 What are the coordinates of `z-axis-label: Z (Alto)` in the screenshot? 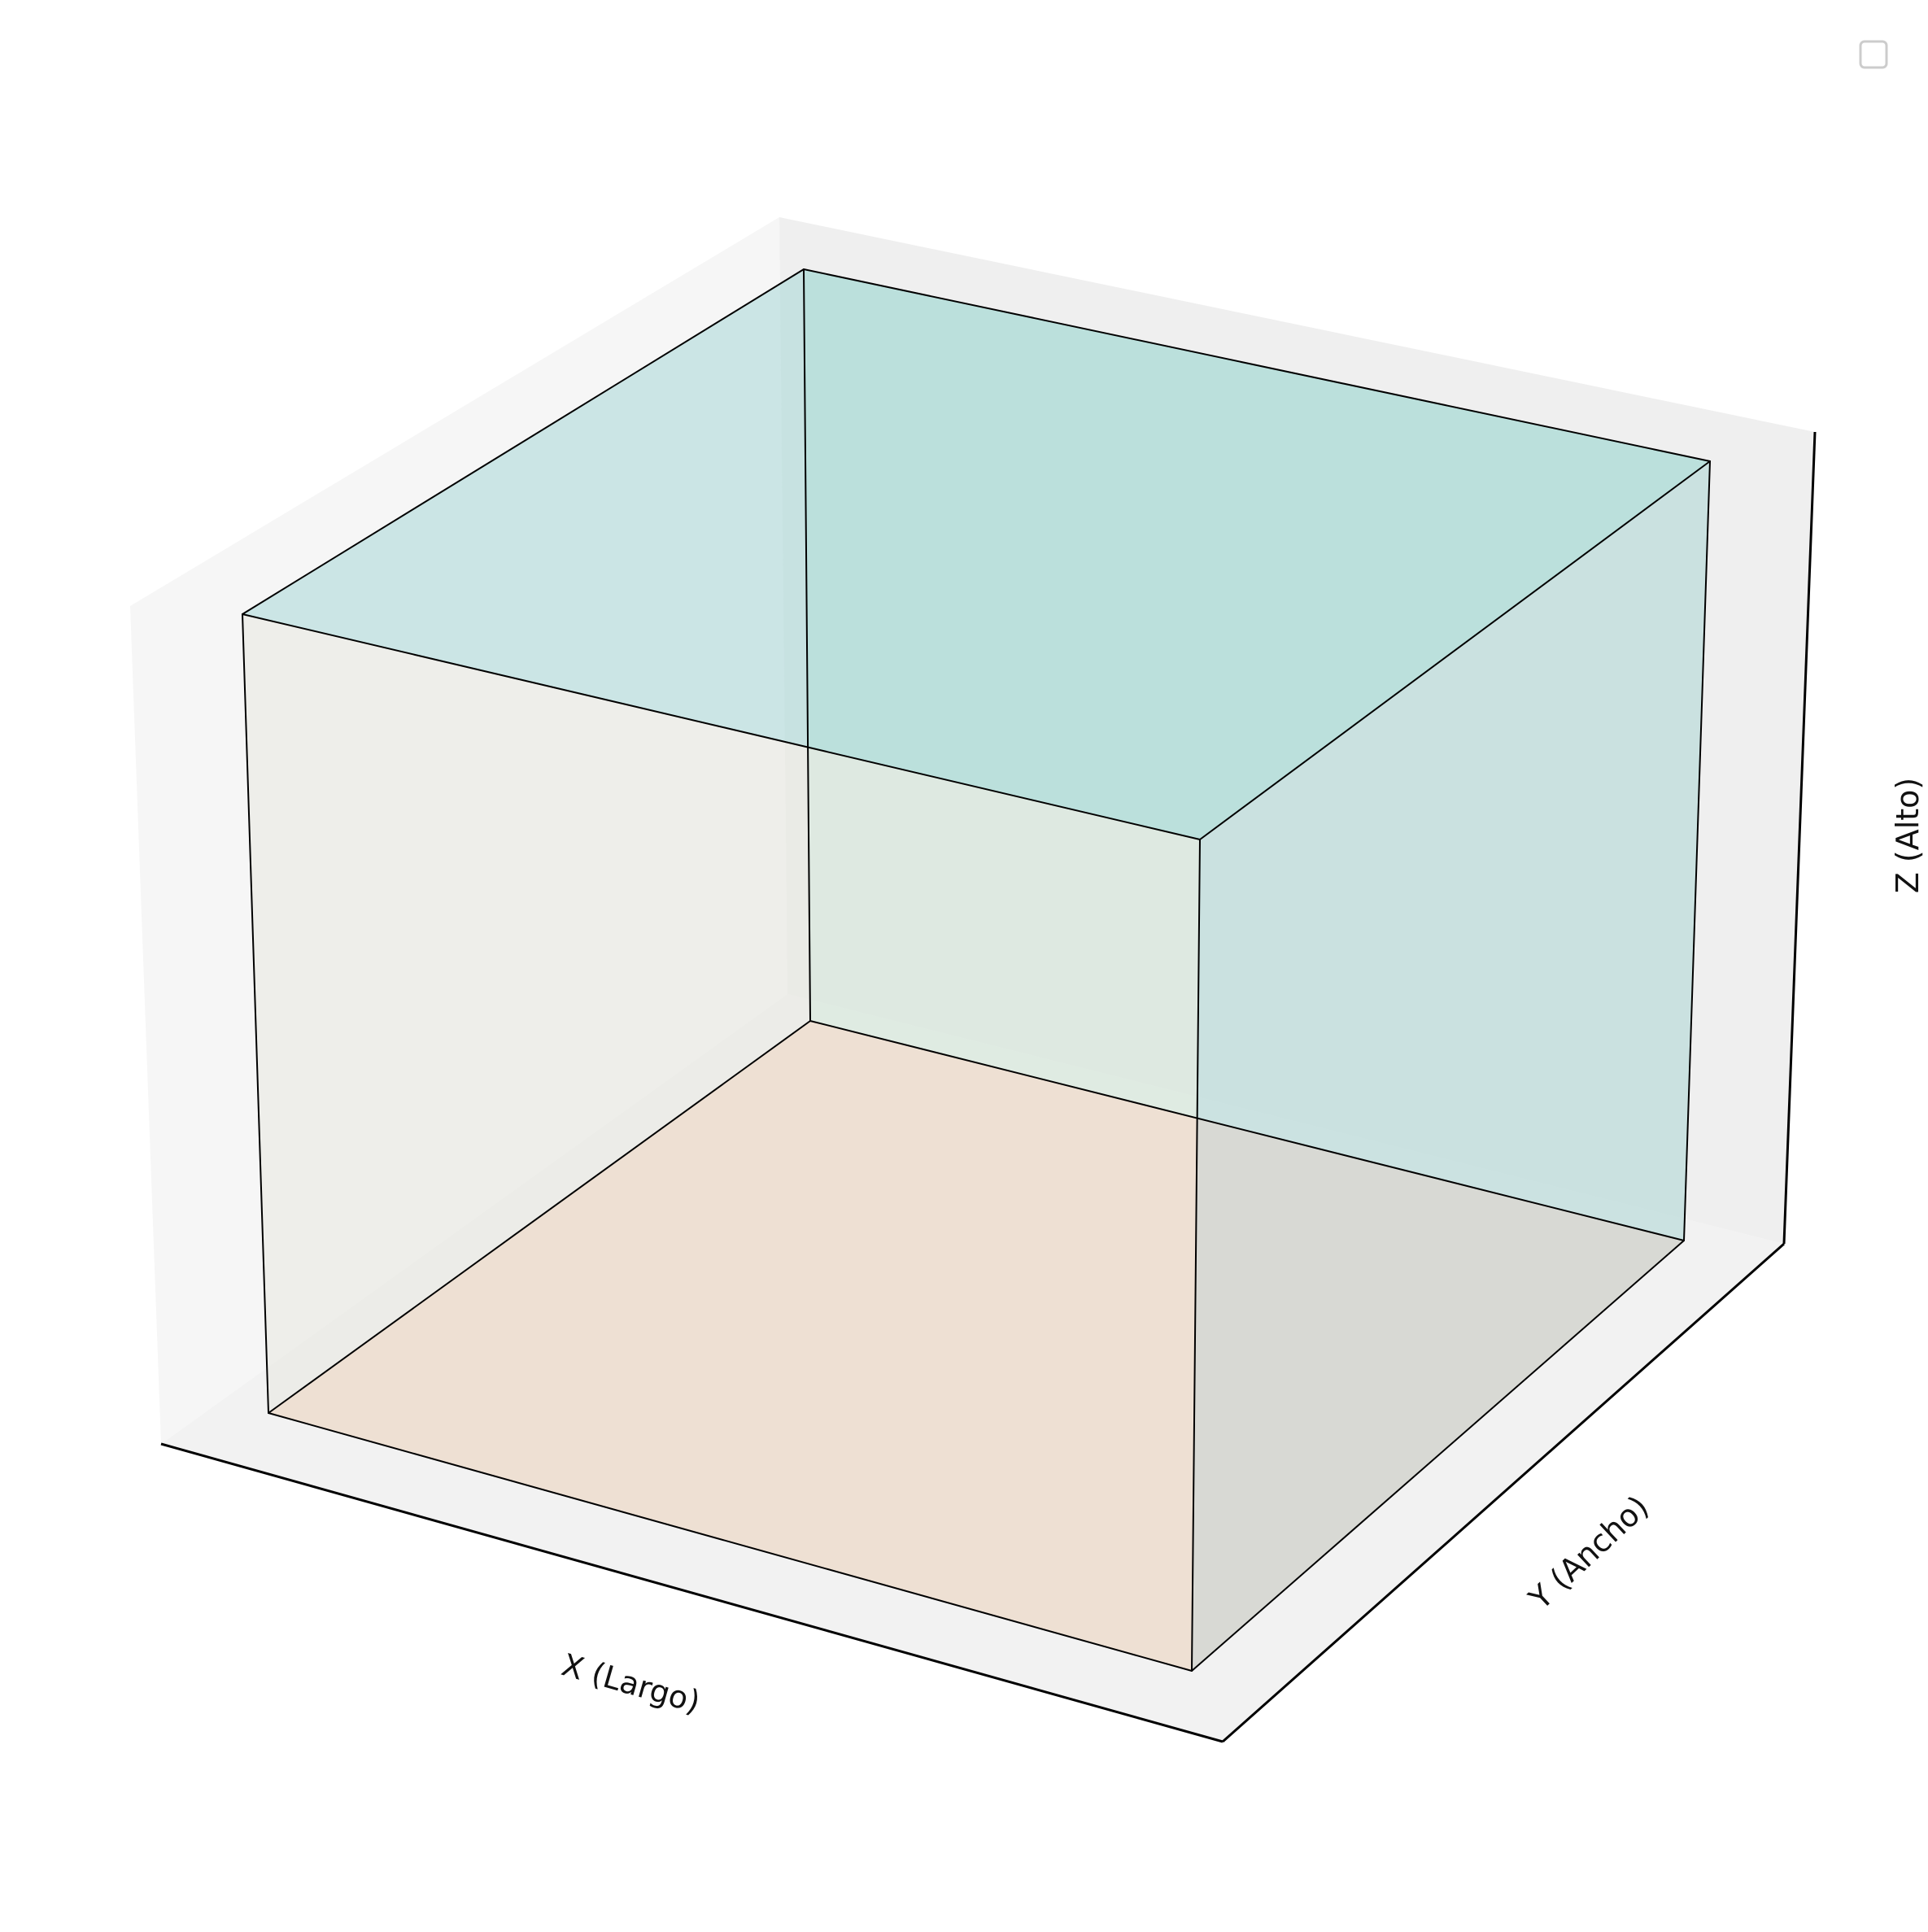 It's located at (1908, 835).